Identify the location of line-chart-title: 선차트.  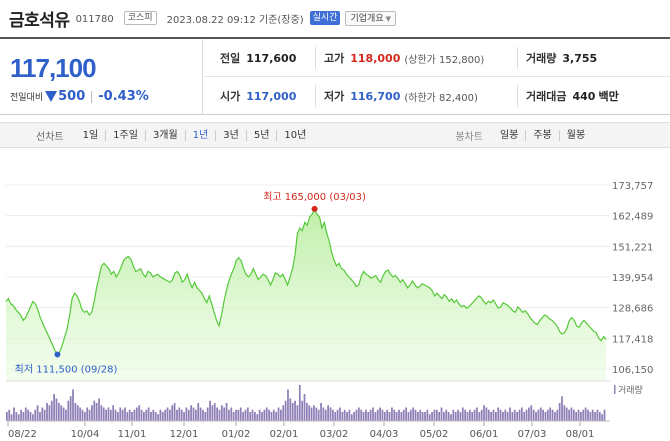
(50, 137).